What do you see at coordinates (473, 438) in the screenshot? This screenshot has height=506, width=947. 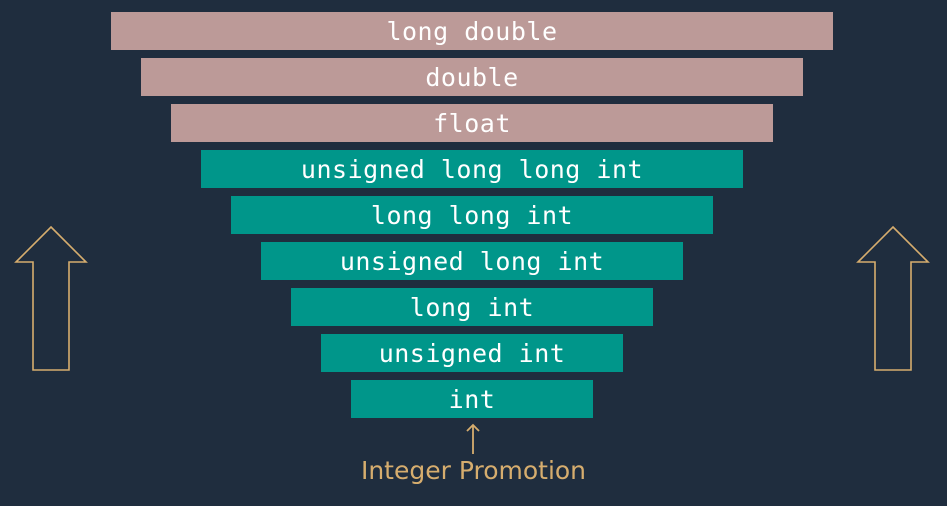 I see `up-arrow-icon` at bounding box center [473, 438].